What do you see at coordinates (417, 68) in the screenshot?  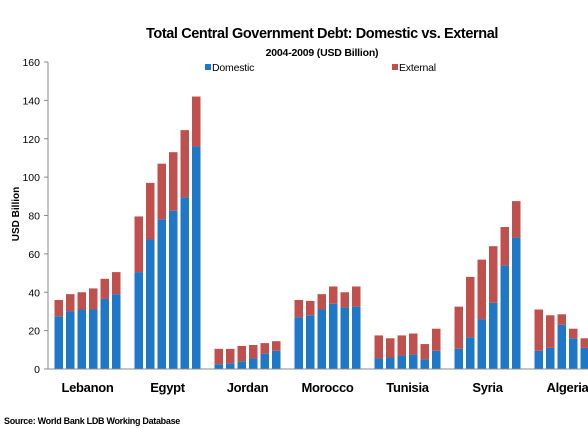 I see `legend-label-external: External` at bounding box center [417, 68].